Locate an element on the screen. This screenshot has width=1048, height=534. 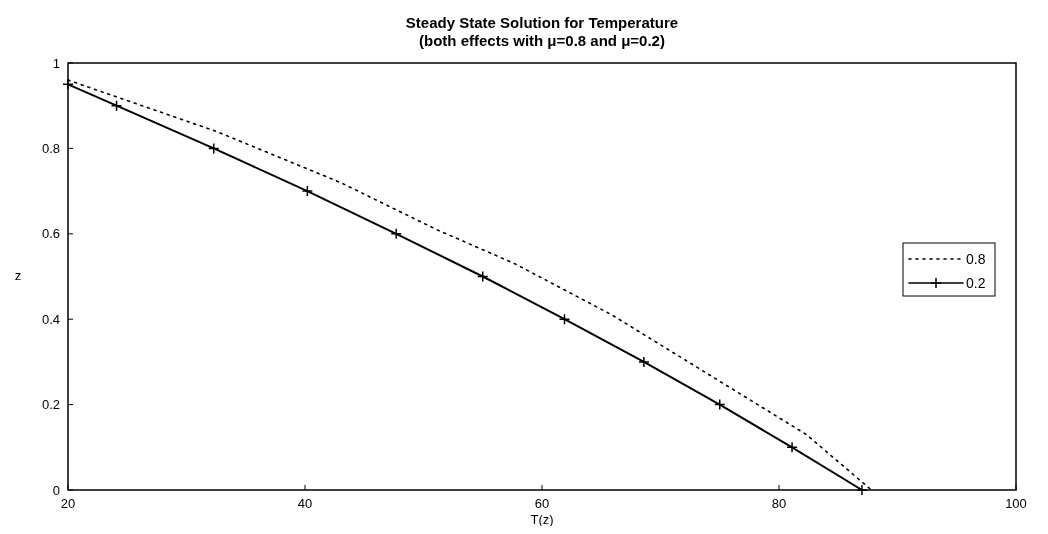
x-tick-label: 80 is located at coordinates (779, 503).